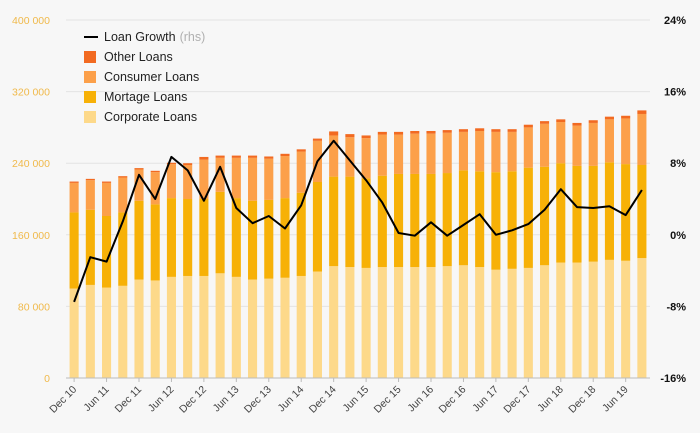 This screenshot has width=700, height=433. I want to click on x-tick-label: Jun 14, so click(291, 399).